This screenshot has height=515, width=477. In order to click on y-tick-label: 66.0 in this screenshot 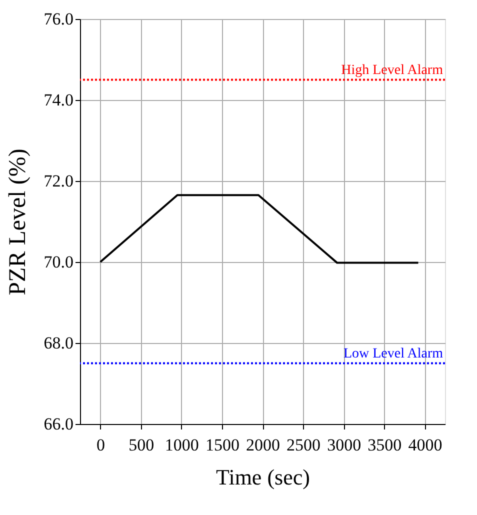, I will do `click(59, 424)`.